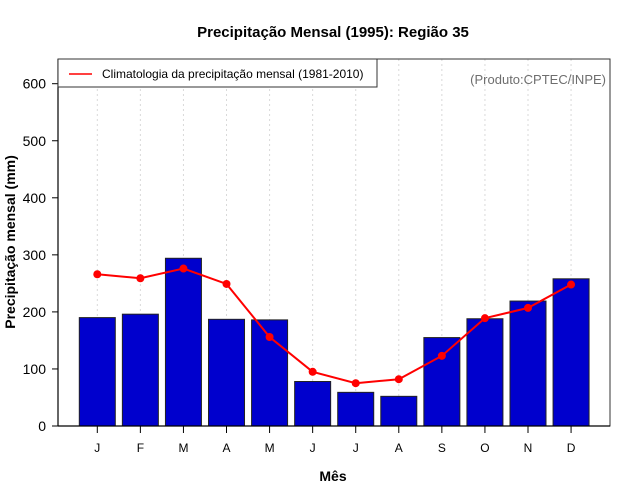 The width and height of the screenshot is (640, 500). Describe the element at coordinates (528, 448) in the screenshot. I see `x-tick-label: N` at that location.